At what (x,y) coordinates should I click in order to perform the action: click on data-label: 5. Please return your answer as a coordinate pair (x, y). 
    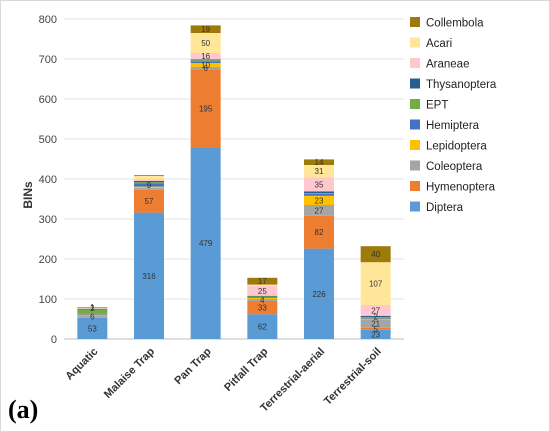
    Looking at the image, I should click on (375, 329).